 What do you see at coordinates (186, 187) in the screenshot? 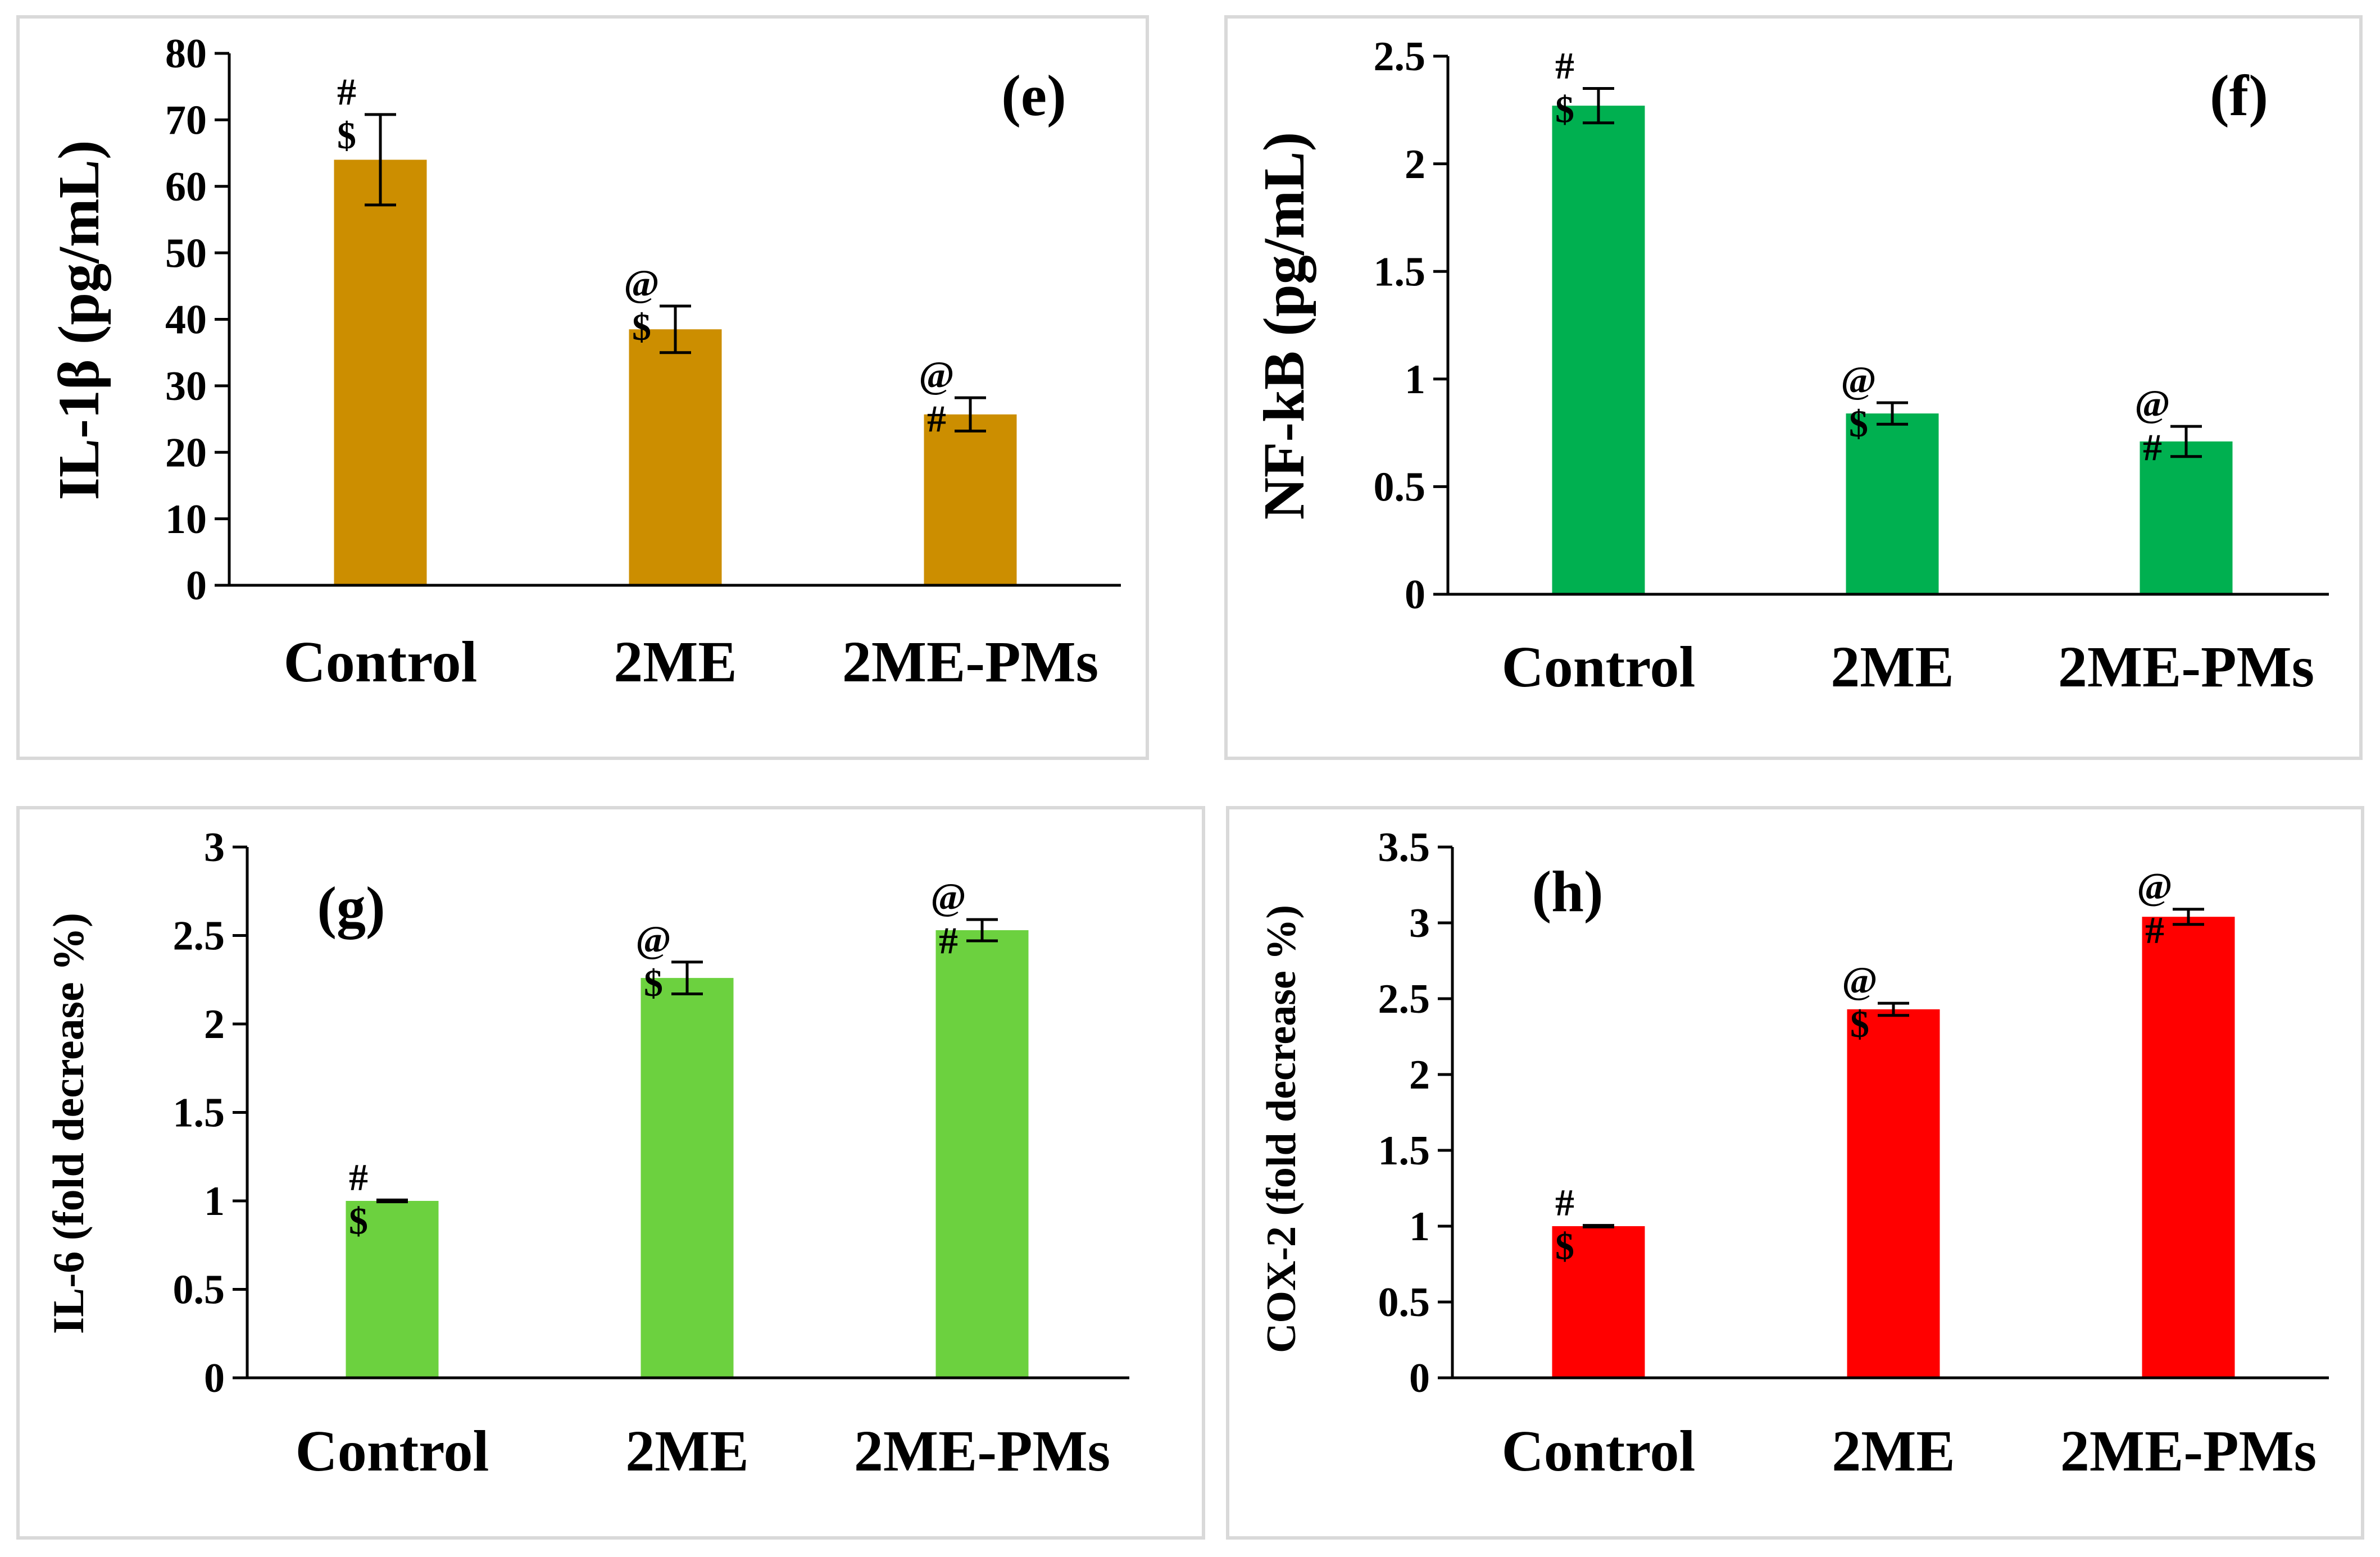
I see `y-tick-label: 60` at bounding box center [186, 187].